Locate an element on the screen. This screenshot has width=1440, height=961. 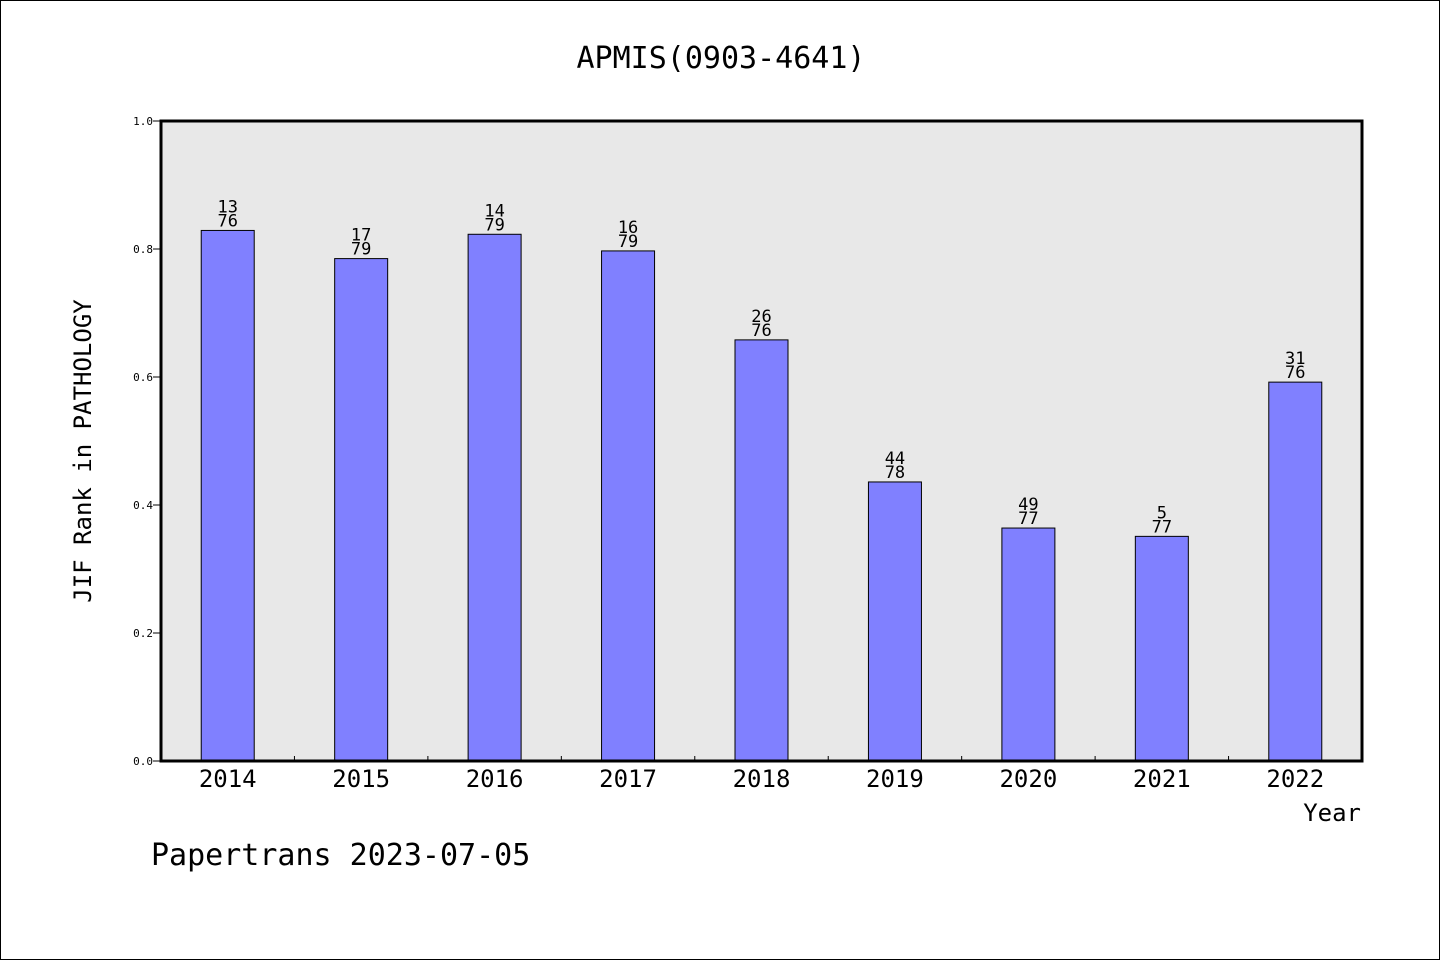
x-tick-label: 2015 is located at coordinates (361, 779).